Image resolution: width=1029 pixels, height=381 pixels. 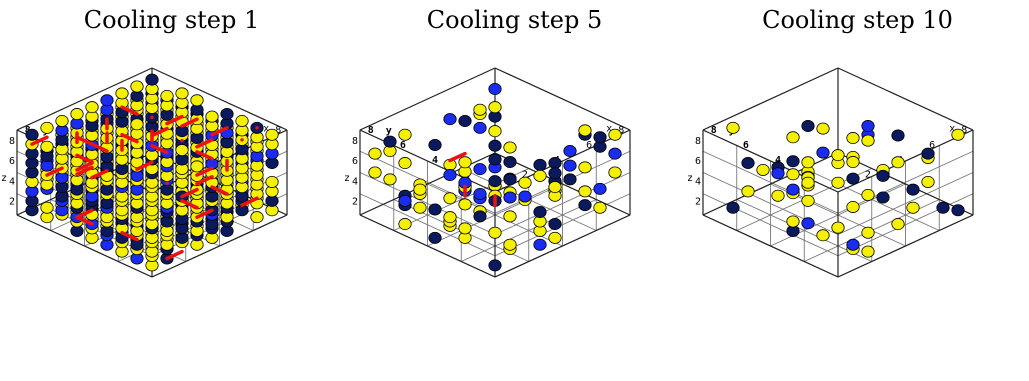 I want to click on site-spheres, so click(x=495, y=177).